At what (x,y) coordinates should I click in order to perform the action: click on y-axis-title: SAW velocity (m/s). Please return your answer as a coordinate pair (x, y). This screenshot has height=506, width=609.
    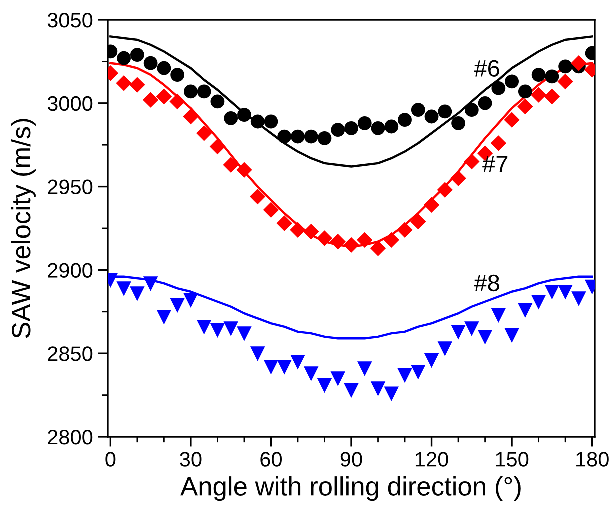
    Looking at the image, I should click on (23, 228).